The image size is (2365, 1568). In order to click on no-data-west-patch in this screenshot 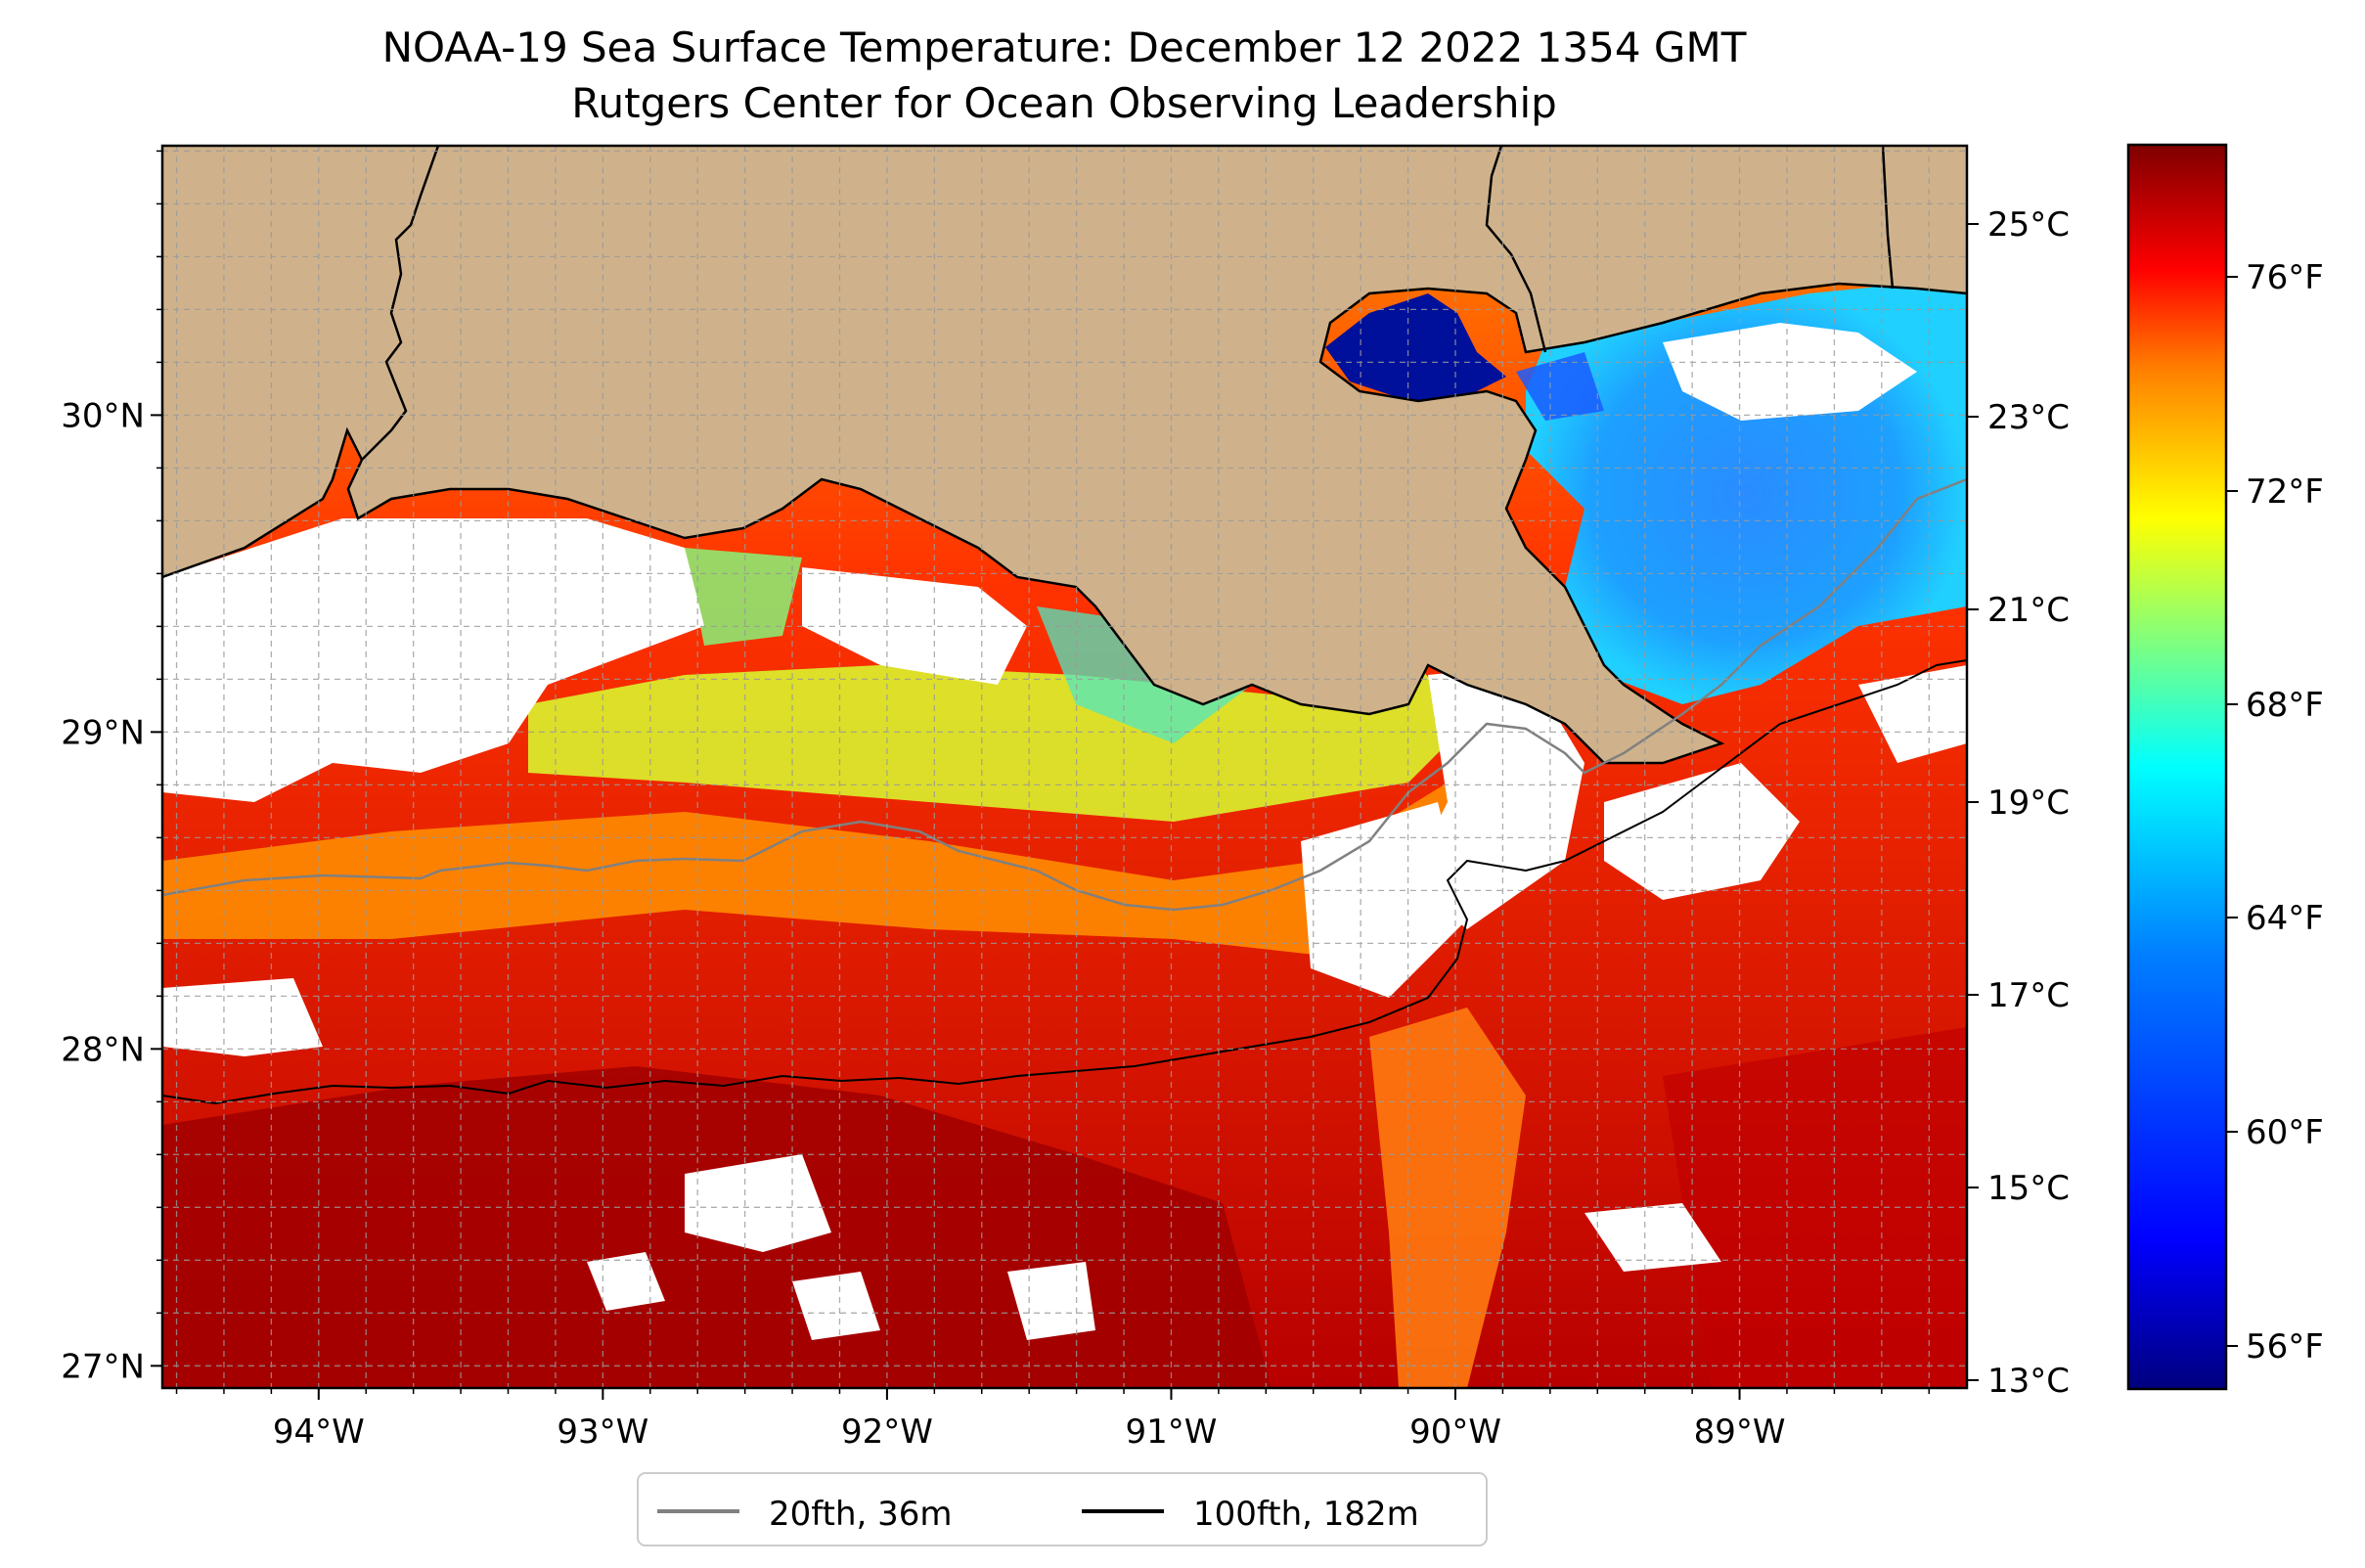, I will do `click(242, 1017)`.